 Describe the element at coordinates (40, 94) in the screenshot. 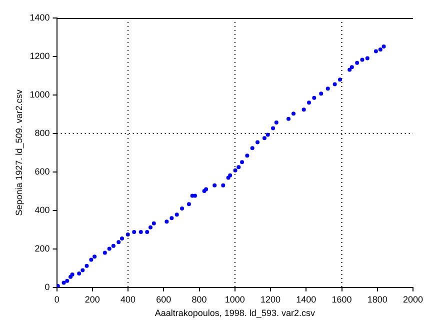

I see `y-tick-label: 1000` at that location.